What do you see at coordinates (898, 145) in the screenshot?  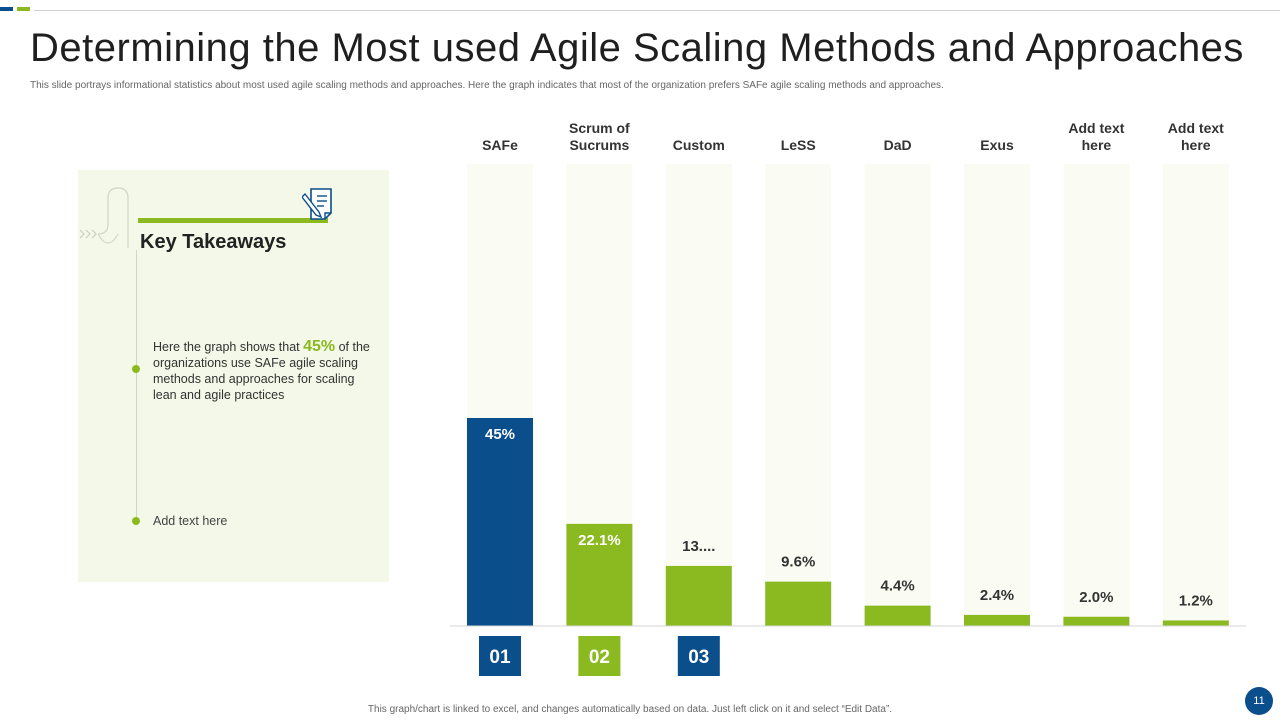 I see `category-label: DaD` at bounding box center [898, 145].